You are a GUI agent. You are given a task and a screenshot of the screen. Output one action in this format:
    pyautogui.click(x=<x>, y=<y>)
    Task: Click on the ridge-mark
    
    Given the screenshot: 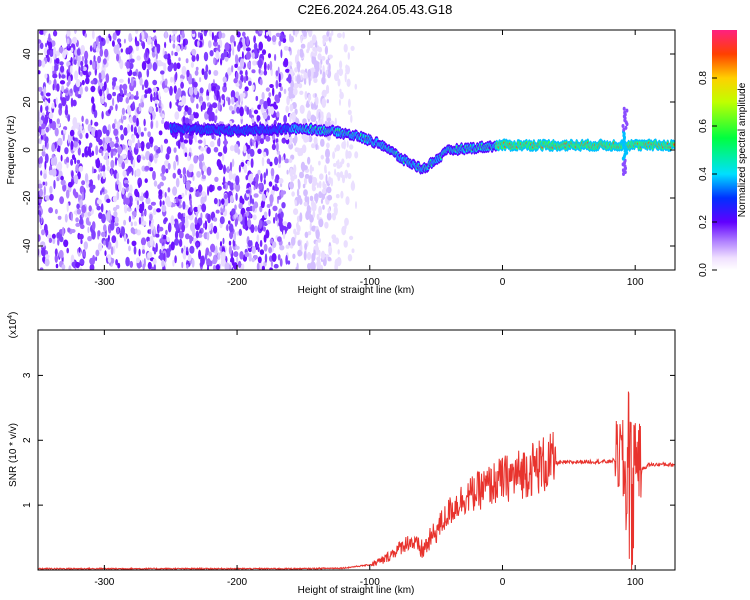 What is the action you would take?
    pyautogui.click(x=624, y=108)
    